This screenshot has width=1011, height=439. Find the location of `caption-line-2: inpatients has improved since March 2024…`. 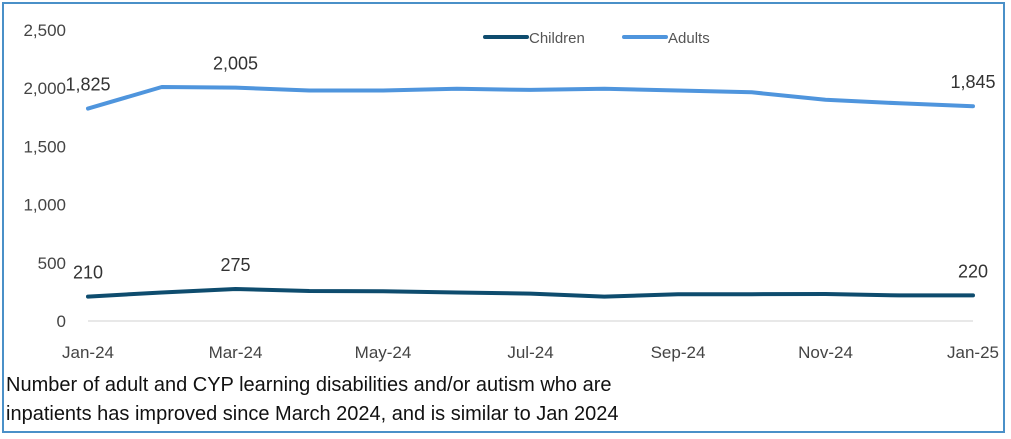

caption-line-2: inpatients has improved since March 2024… is located at coordinates (312, 414).